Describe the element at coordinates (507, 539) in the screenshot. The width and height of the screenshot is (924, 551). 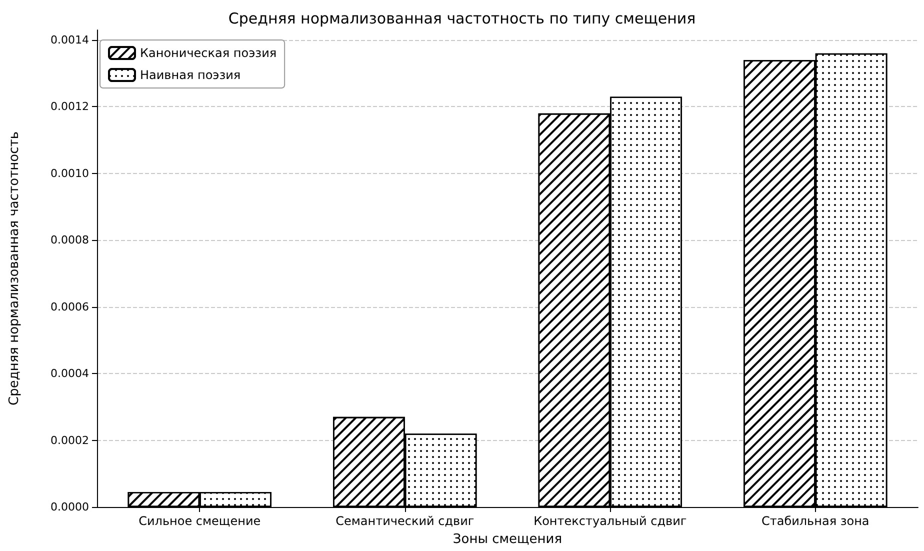
I see `x-axis-title: Зоны смещения` at that location.